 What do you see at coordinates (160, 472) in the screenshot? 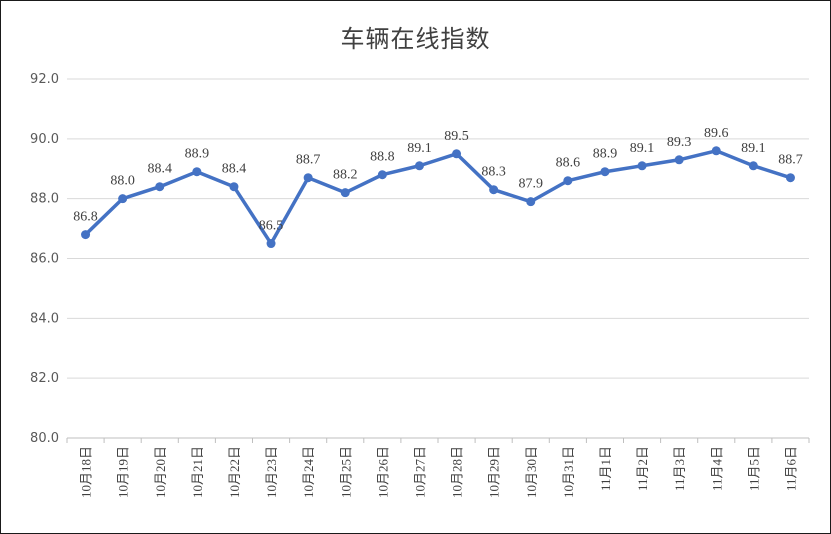
I see `x-tick-label: 10月20日` at bounding box center [160, 472].